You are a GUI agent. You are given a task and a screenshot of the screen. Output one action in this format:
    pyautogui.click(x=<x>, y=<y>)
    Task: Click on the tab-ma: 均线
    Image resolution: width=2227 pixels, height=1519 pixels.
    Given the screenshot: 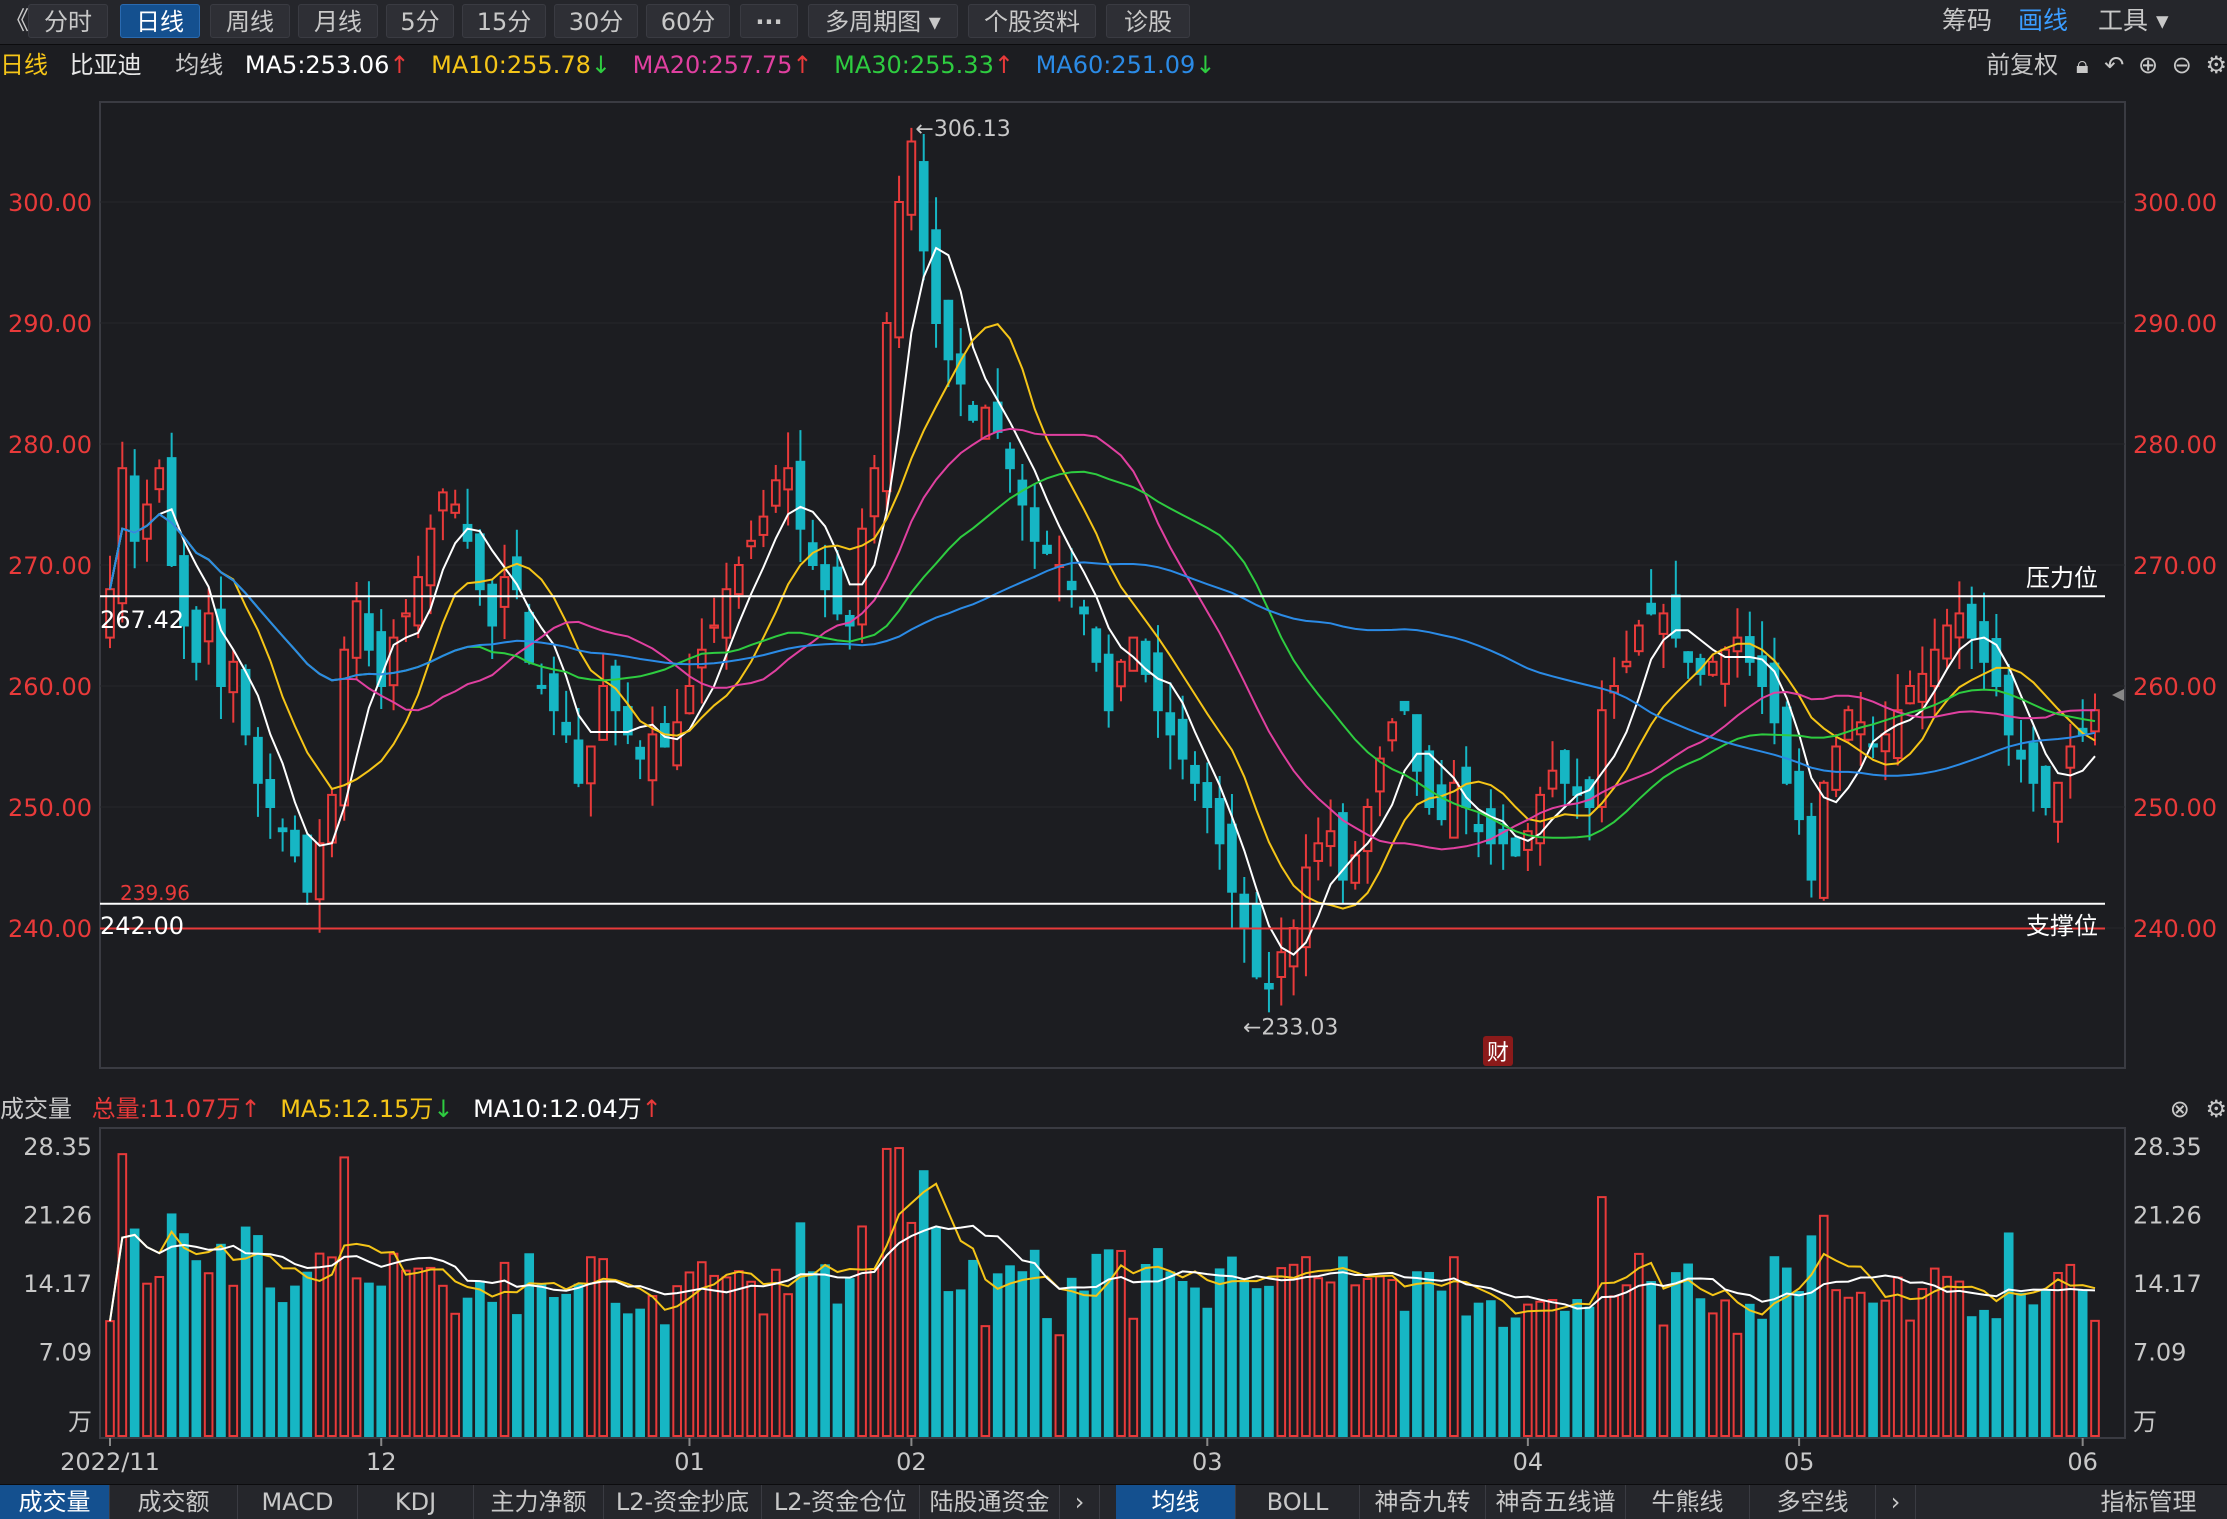 What is the action you would take?
    pyautogui.click(x=1176, y=1502)
    